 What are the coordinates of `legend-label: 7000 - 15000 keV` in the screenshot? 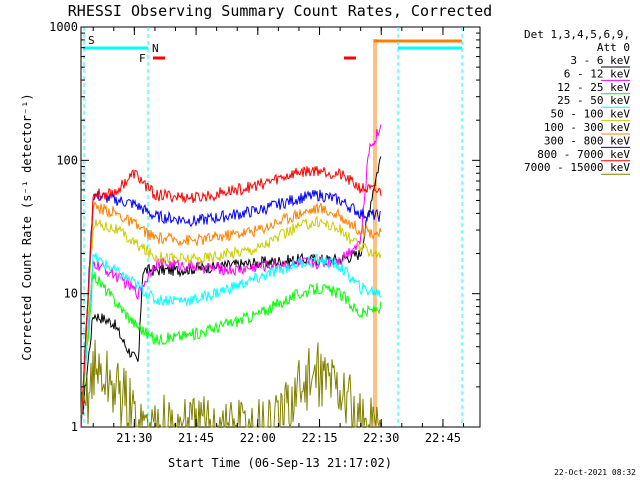 It's located at (577, 167).